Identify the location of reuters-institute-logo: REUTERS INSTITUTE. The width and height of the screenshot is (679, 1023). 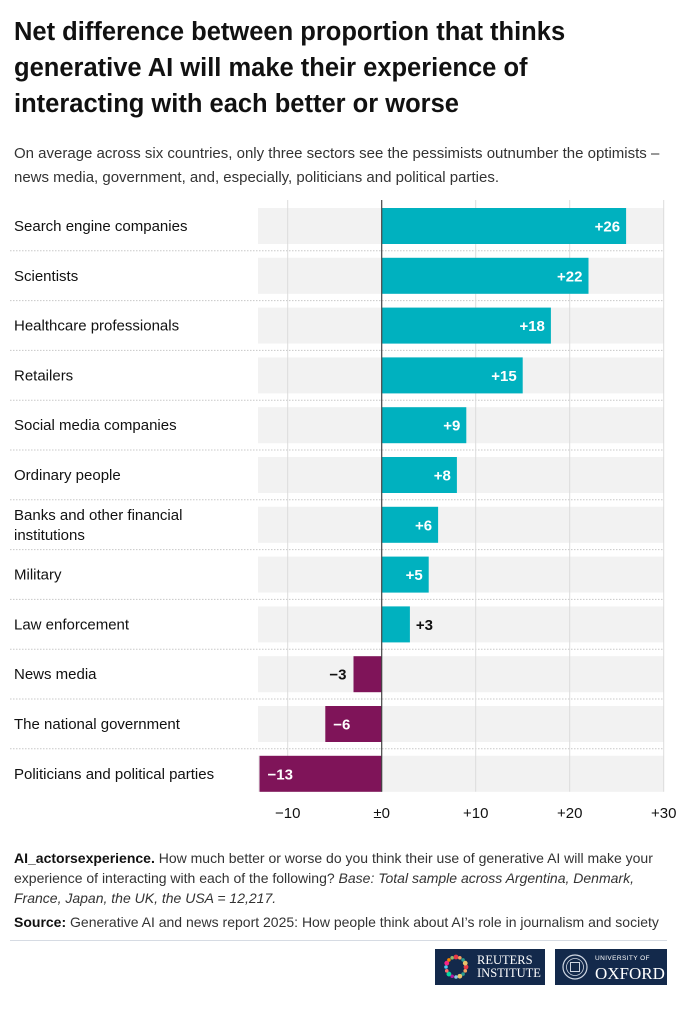
(490, 967).